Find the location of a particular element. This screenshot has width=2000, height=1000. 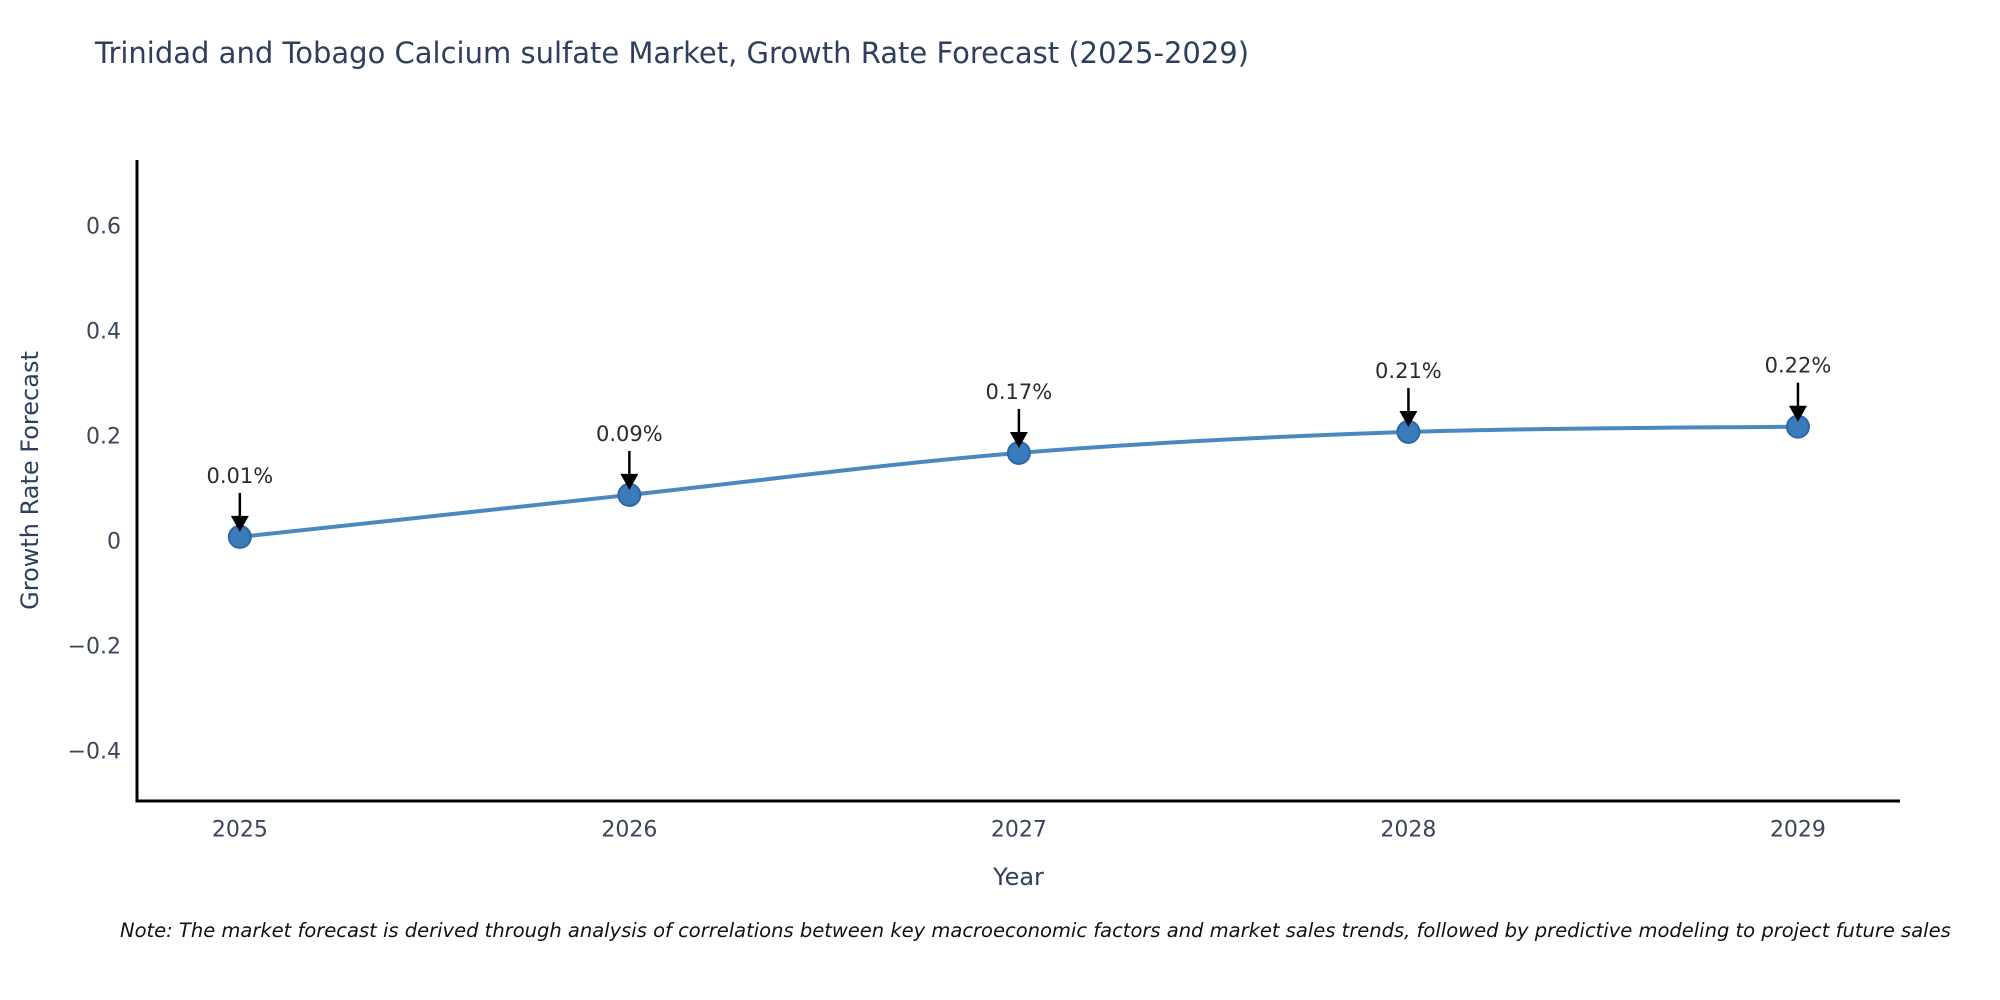

annotation-label: 0.01% is located at coordinates (239, 476).